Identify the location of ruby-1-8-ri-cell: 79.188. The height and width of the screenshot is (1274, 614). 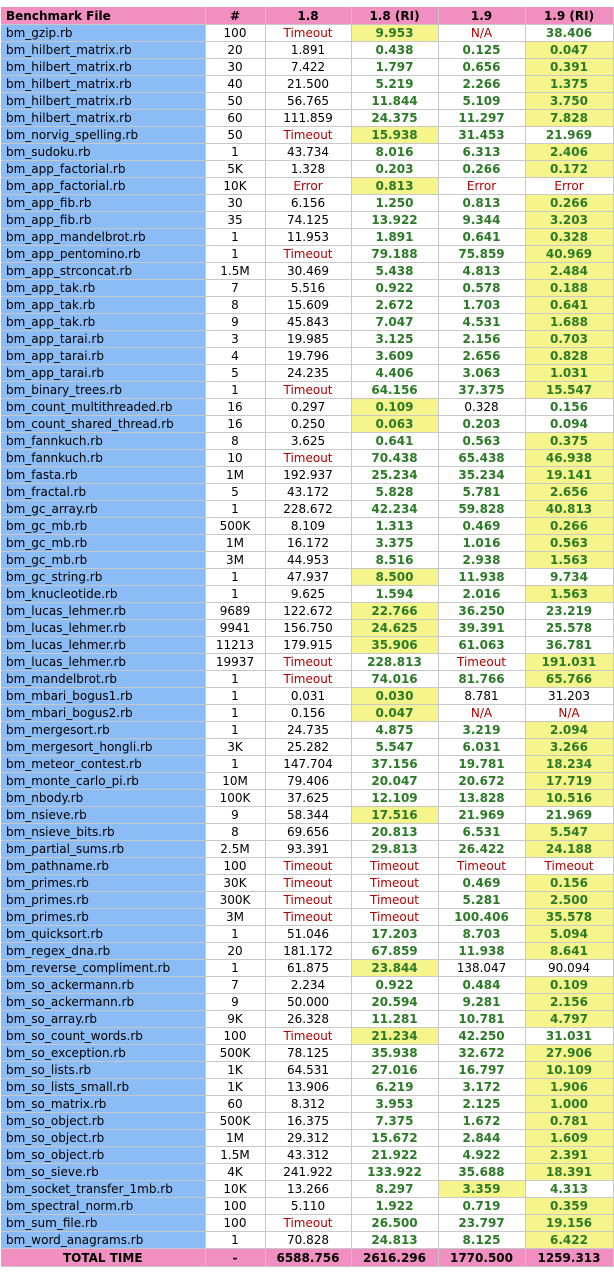
(395, 254).